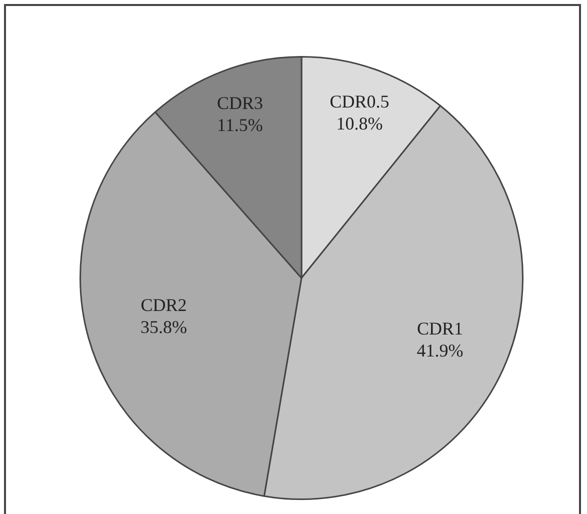  Describe the element at coordinates (360, 102) in the screenshot. I see `slice-label: CDR0.5` at that location.